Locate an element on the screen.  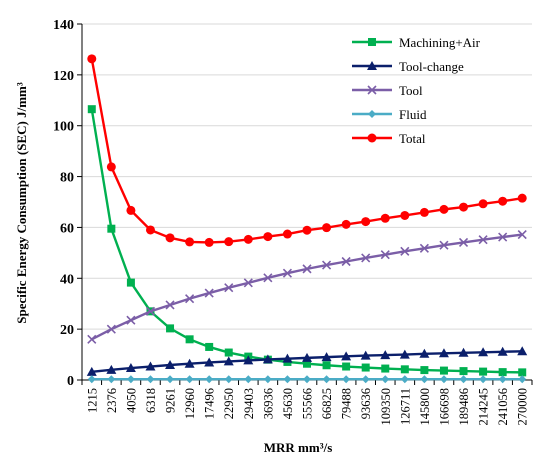
x-tick-label: 6318 is located at coordinates (151, 400).